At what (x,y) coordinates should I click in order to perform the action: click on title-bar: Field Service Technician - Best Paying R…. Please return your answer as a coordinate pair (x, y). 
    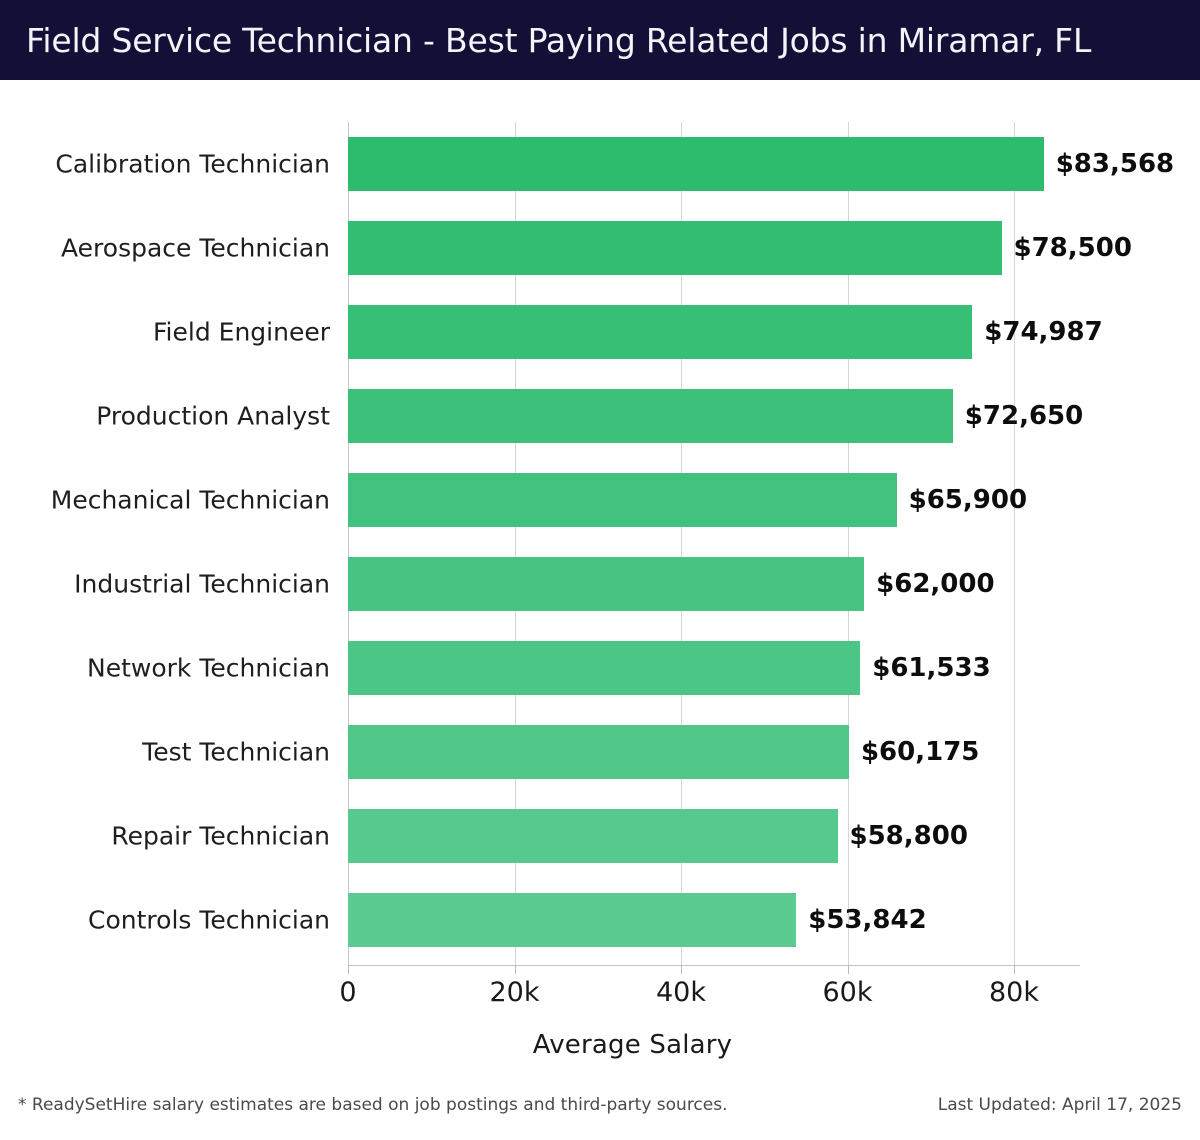
    Looking at the image, I should click on (600, 40).